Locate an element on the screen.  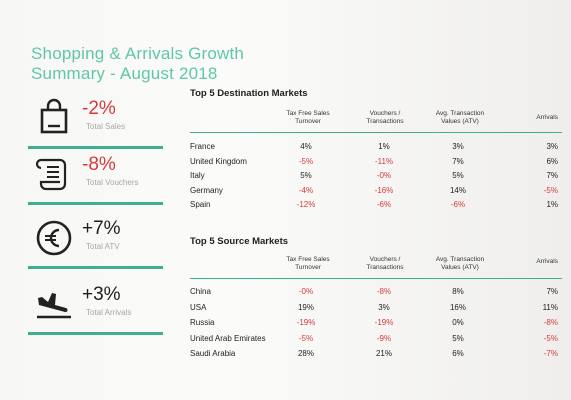
table-row: Russia -19% -19% 0% -8% is located at coordinates (376, 325).